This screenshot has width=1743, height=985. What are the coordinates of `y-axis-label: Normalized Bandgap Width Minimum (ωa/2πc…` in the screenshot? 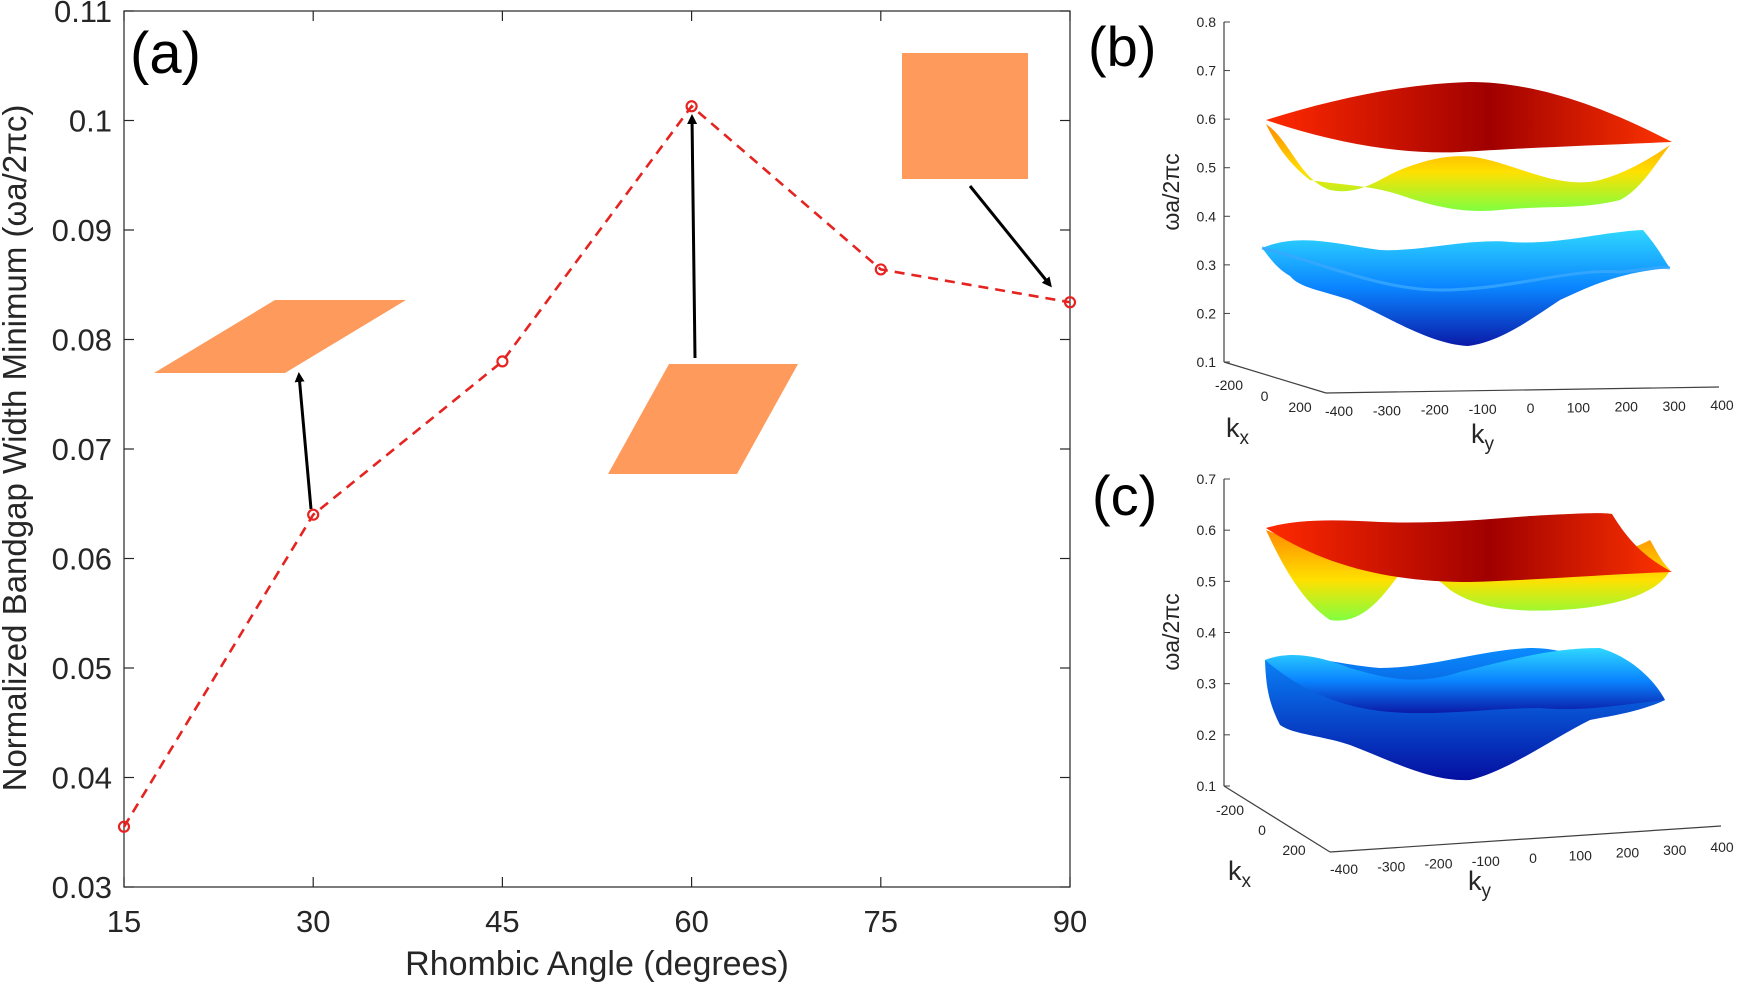 It's located at (16, 448).